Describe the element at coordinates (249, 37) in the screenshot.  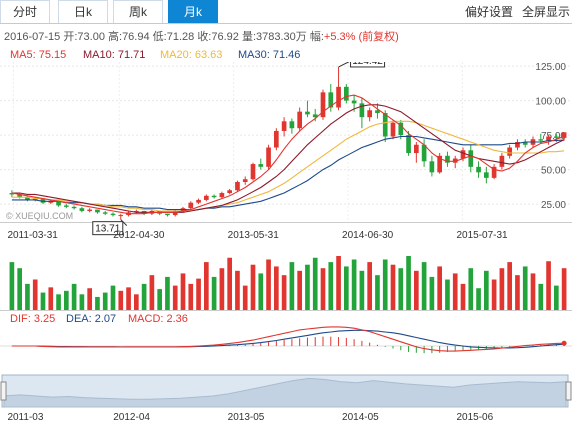
I see `volume-label: 量:` at that location.